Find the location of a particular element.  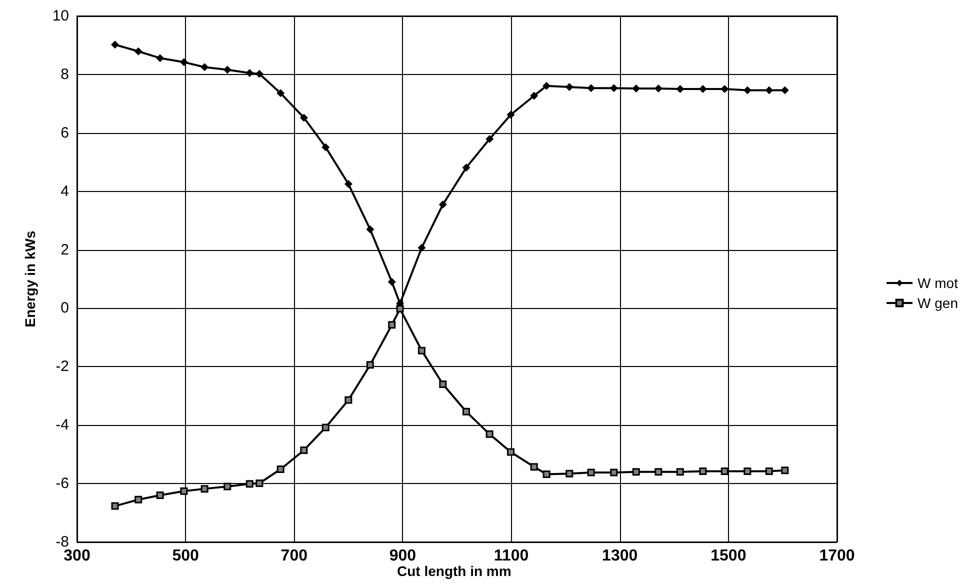

x-tick-label: 1300 is located at coordinates (620, 556).